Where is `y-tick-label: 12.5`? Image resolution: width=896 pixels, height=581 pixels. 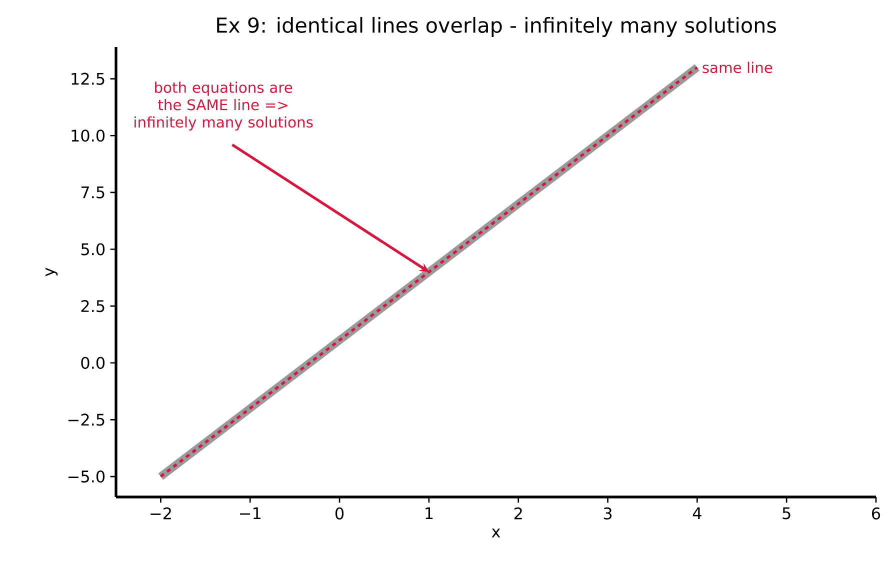 y-tick-label: 12.5 is located at coordinates (88, 78).